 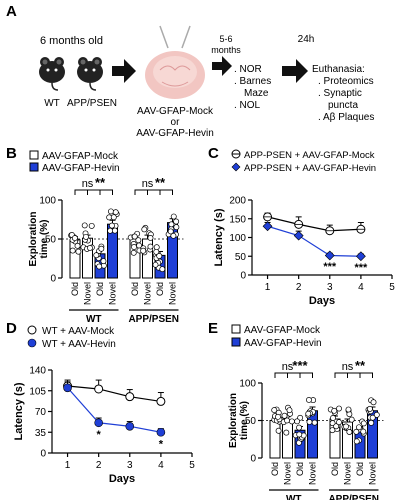 I want to click on test-nol: . NOL, so click(x=247, y=105).